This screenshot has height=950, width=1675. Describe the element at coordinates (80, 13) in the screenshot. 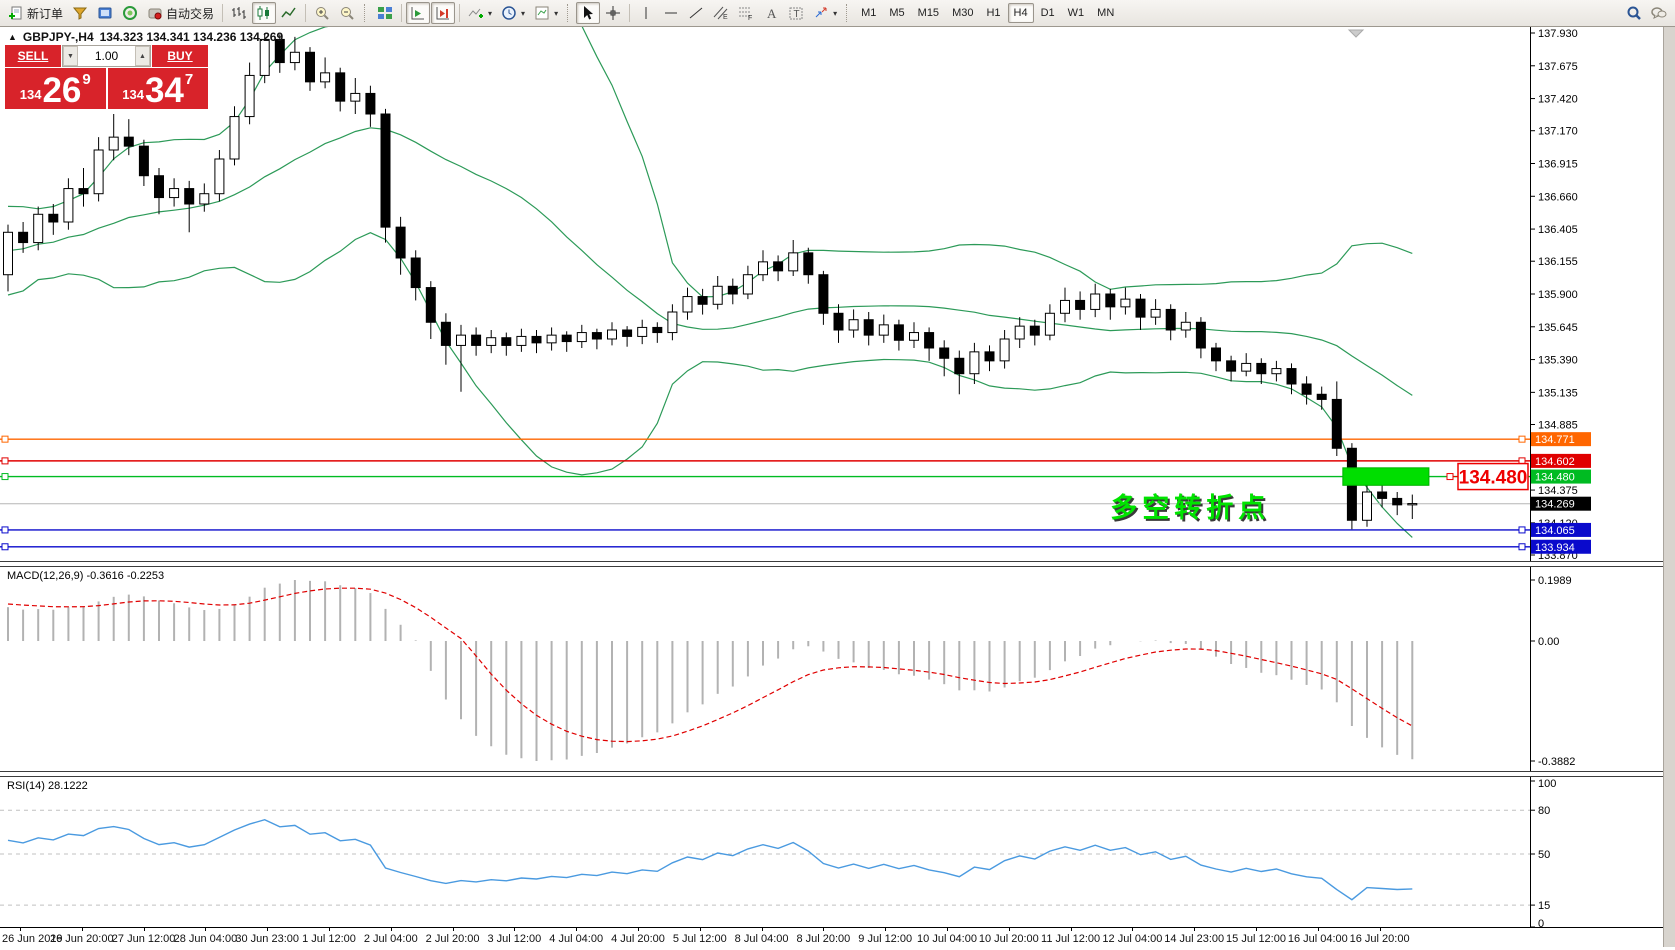

I see `toolbar-button-layouts` at that location.